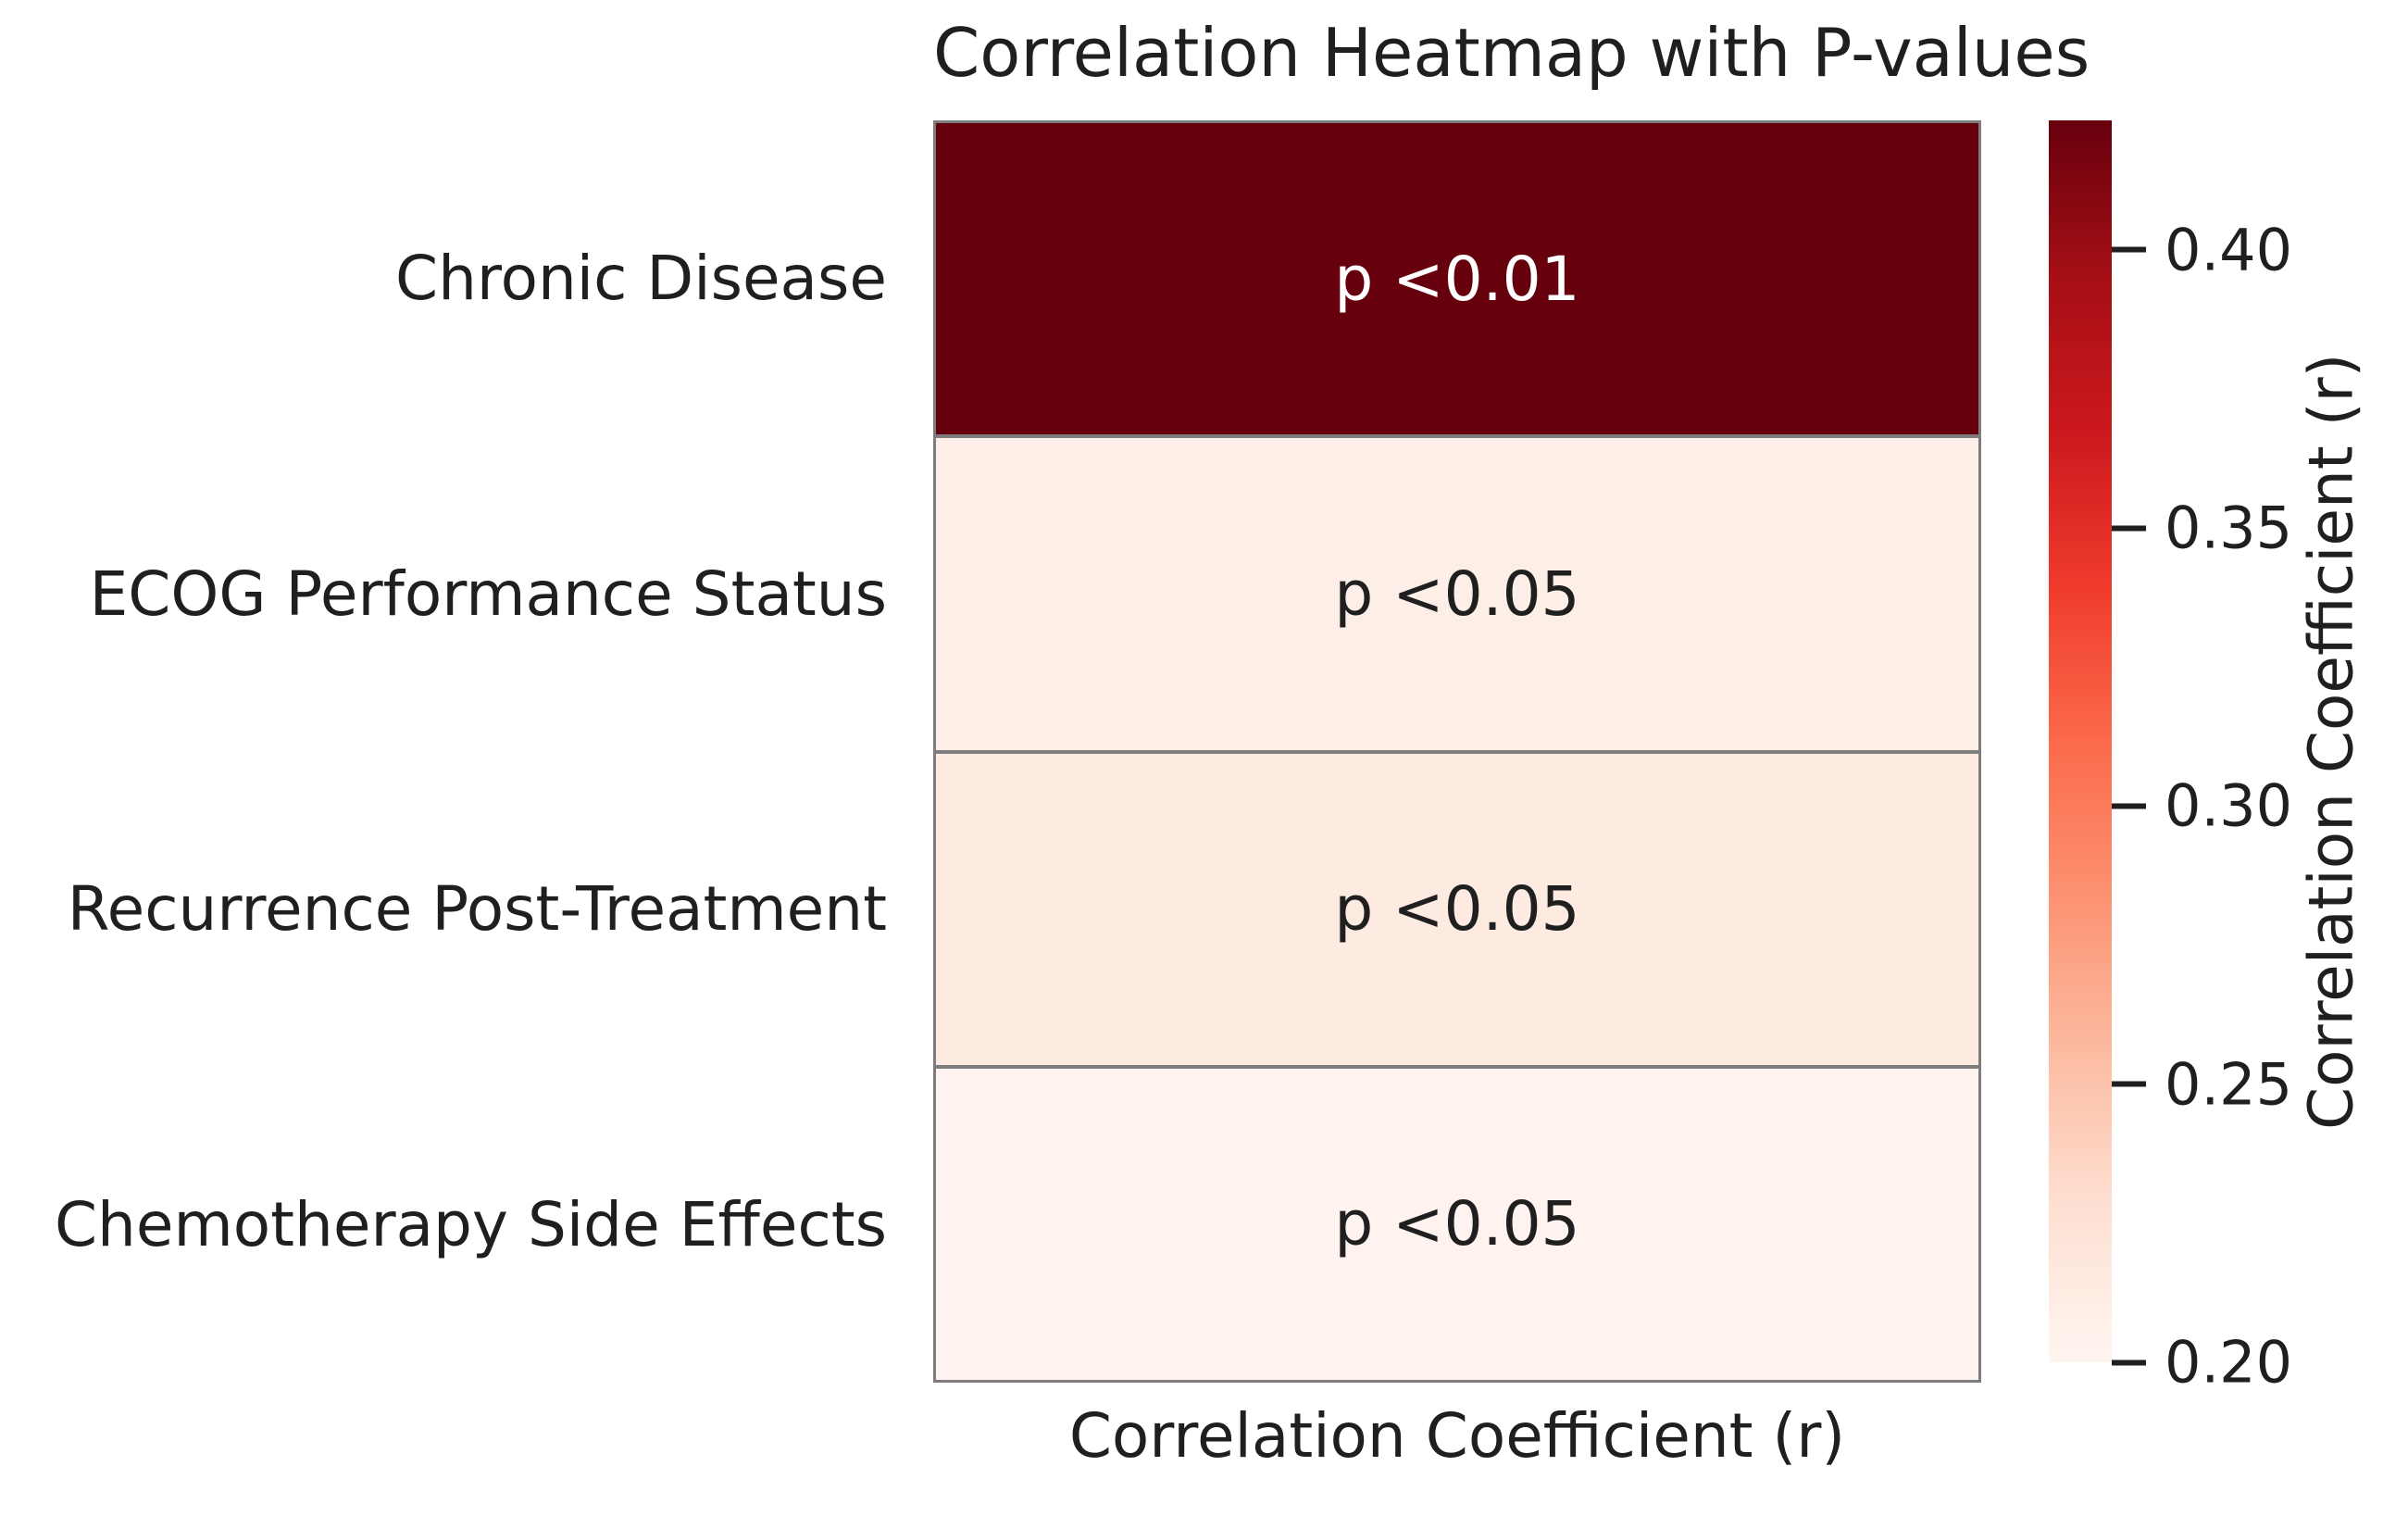  What do you see at coordinates (2229, 250) in the screenshot?
I see `colorbar-tick-label: 0.40` at bounding box center [2229, 250].